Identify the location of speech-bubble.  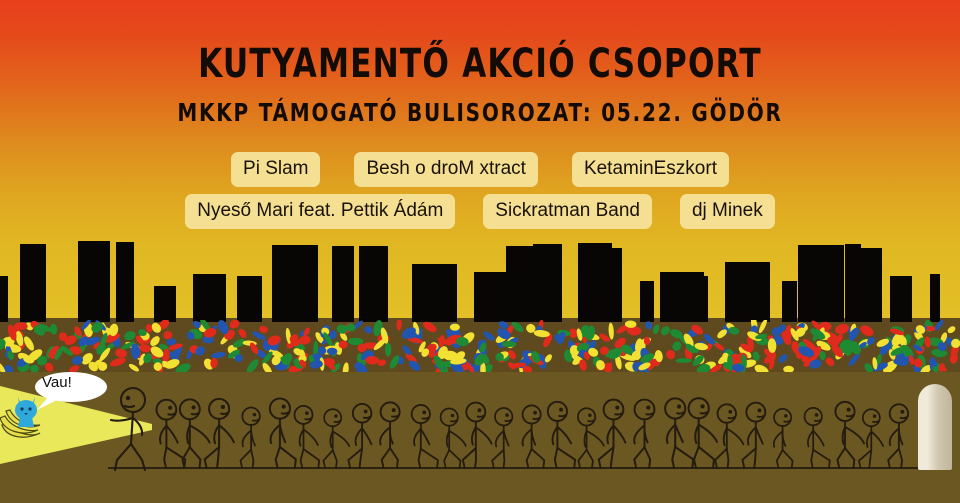
(71, 391).